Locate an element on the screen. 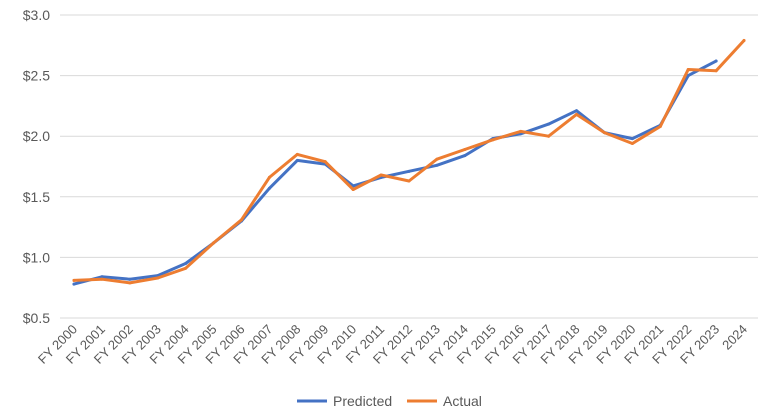  y-tick-label: $0.5 is located at coordinates (36, 318).